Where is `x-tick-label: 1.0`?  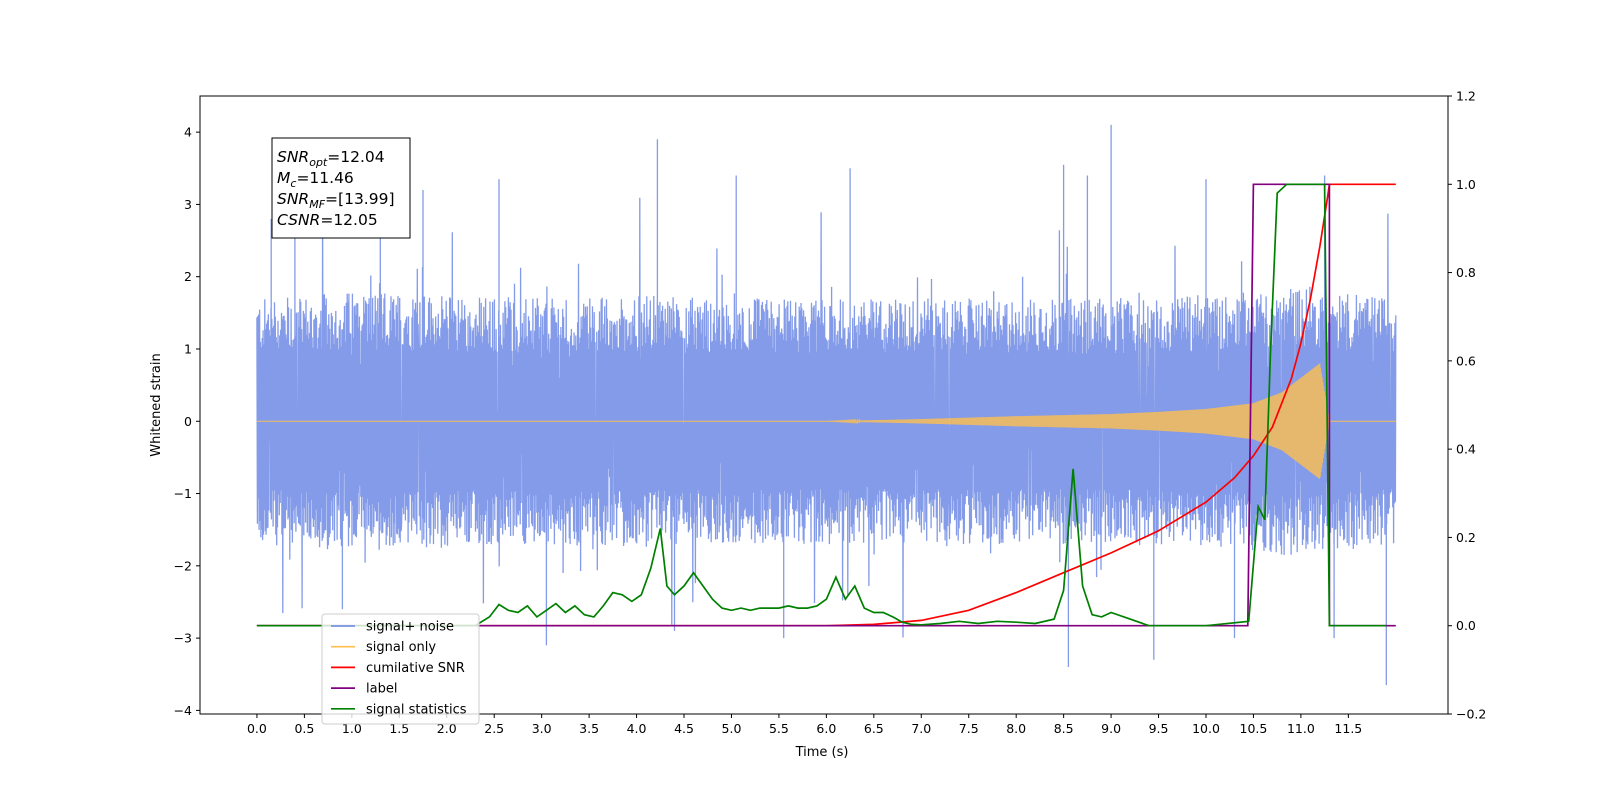 x-tick-label: 1.0 is located at coordinates (352, 728).